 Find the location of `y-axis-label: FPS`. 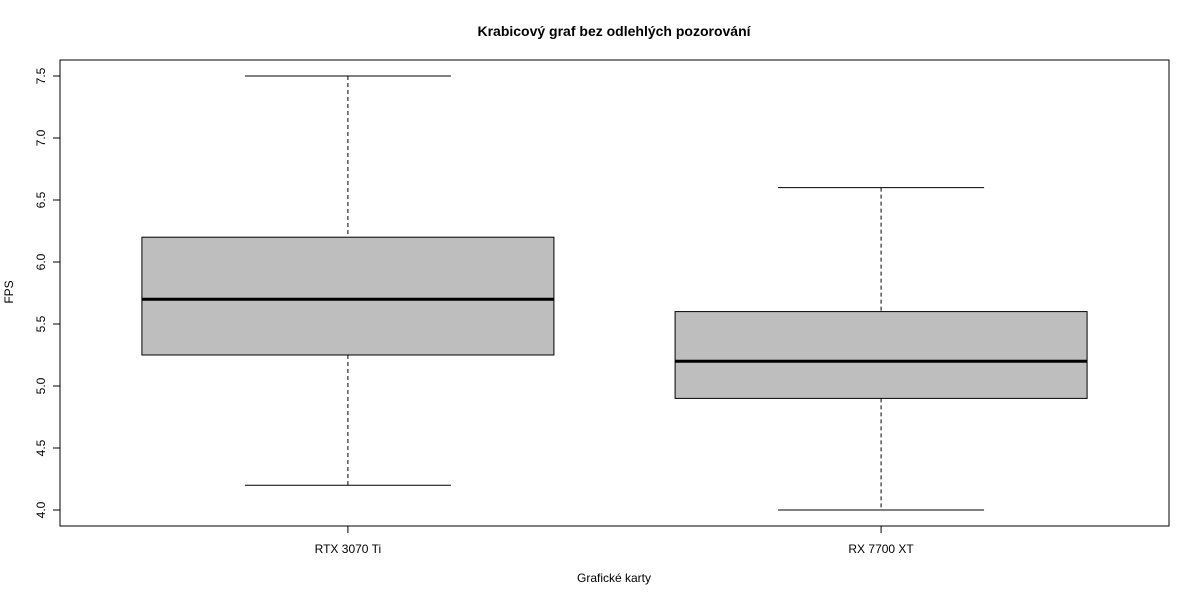

y-axis-label: FPS is located at coordinates (9, 291).